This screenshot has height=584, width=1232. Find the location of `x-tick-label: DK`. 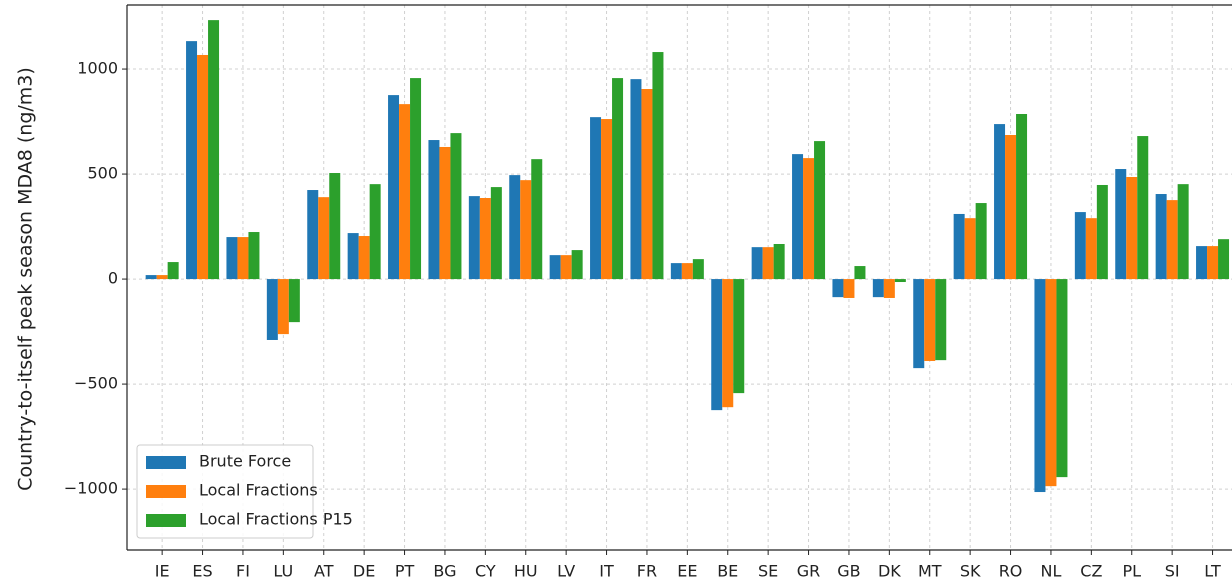

x-tick-label: DK is located at coordinates (889, 571).